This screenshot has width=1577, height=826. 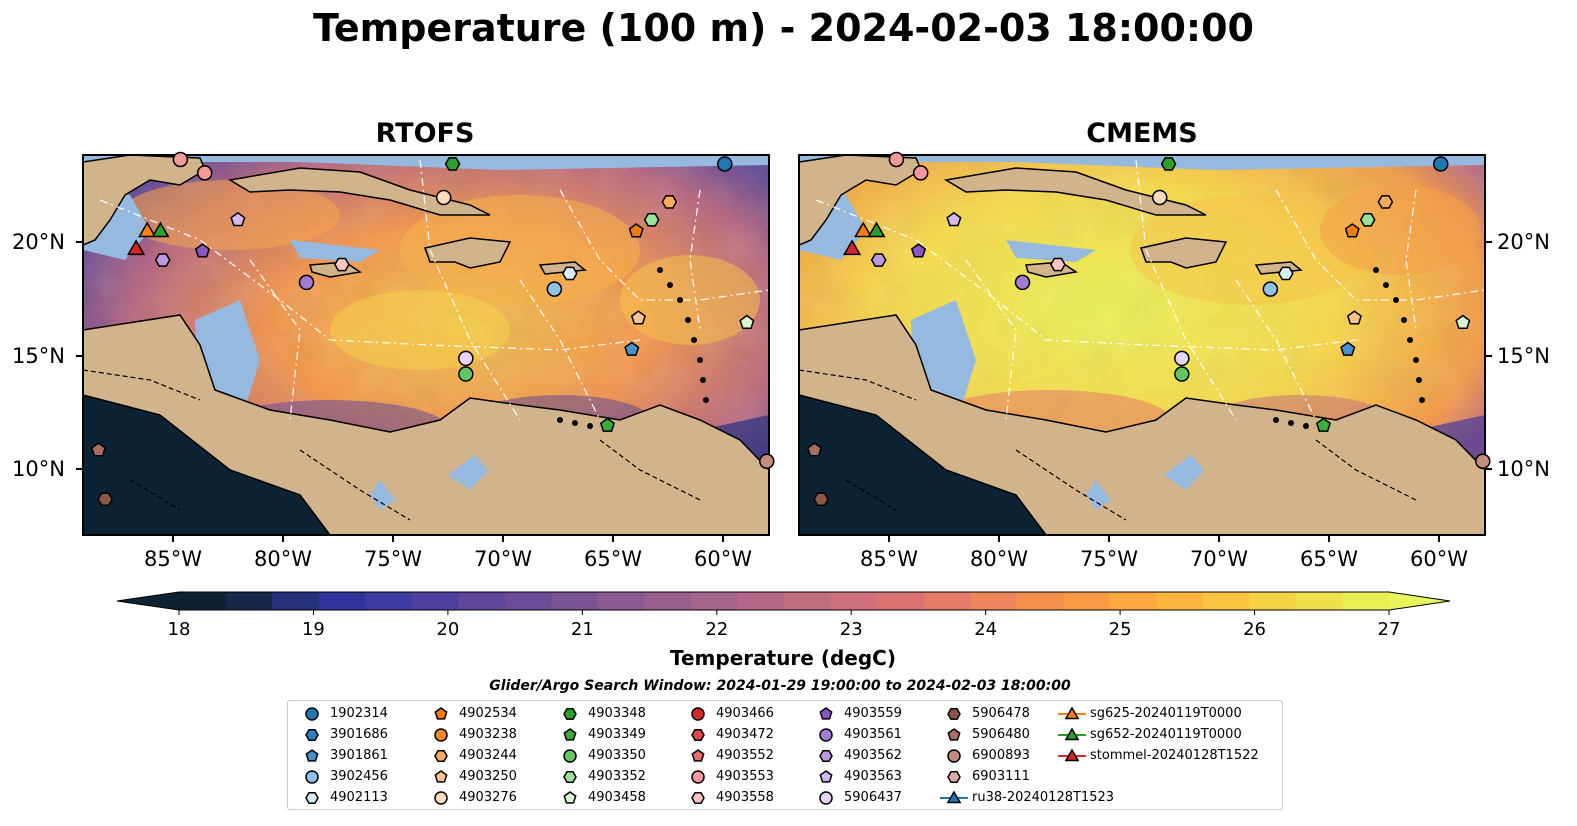 What do you see at coordinates (745, 734) in the screenshot?
I see `legend-label: 4903472` at bounding box center [745, 734].